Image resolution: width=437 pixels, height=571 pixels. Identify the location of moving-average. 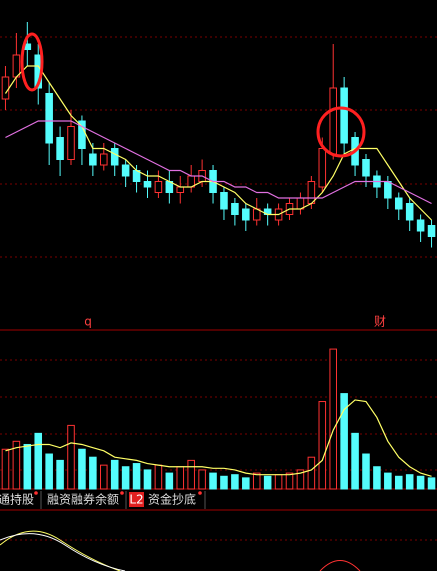
(218, 162).